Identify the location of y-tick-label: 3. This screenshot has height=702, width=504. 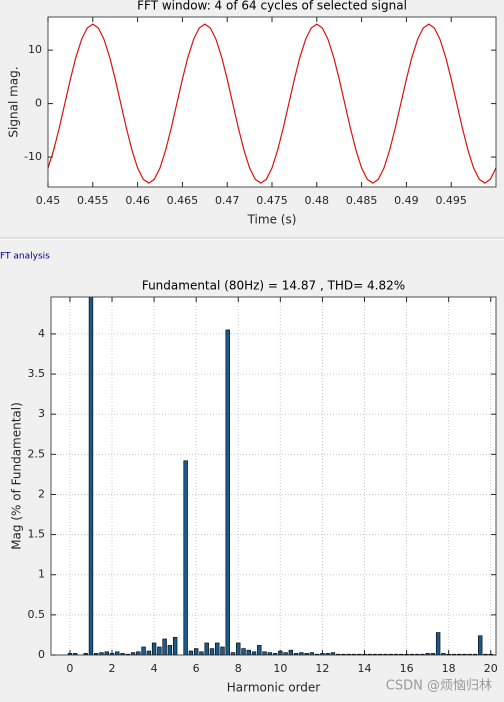
(41, 413).